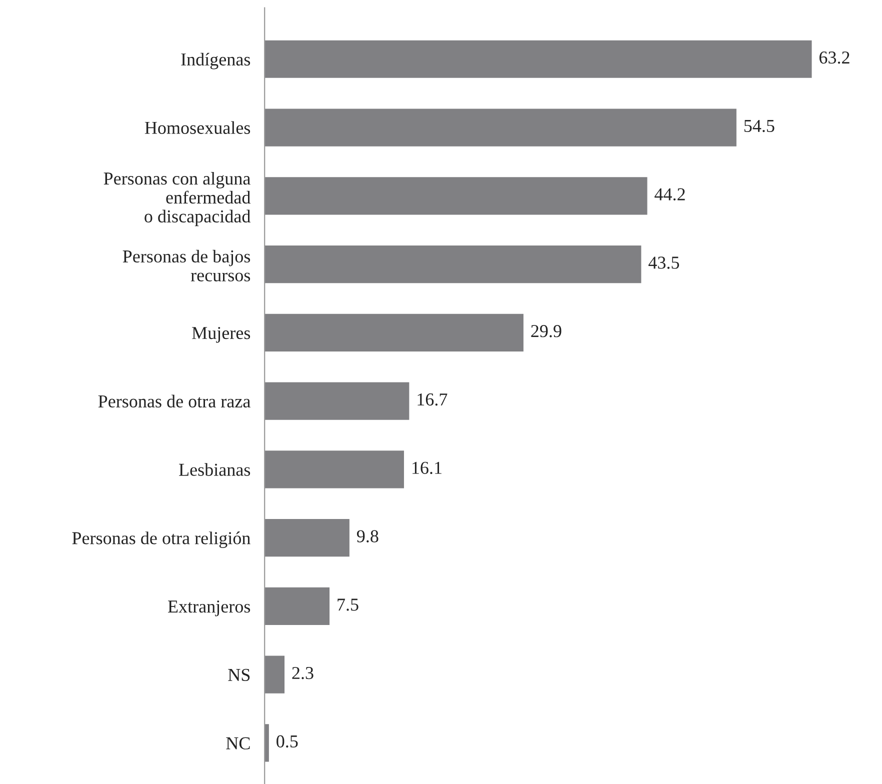 Image resolution: width=882 pixels, height=784 pixels. Describe the element at coordinates (221, 334) in the screenshot. I see `y-tick-label: Mujeres` at that location.